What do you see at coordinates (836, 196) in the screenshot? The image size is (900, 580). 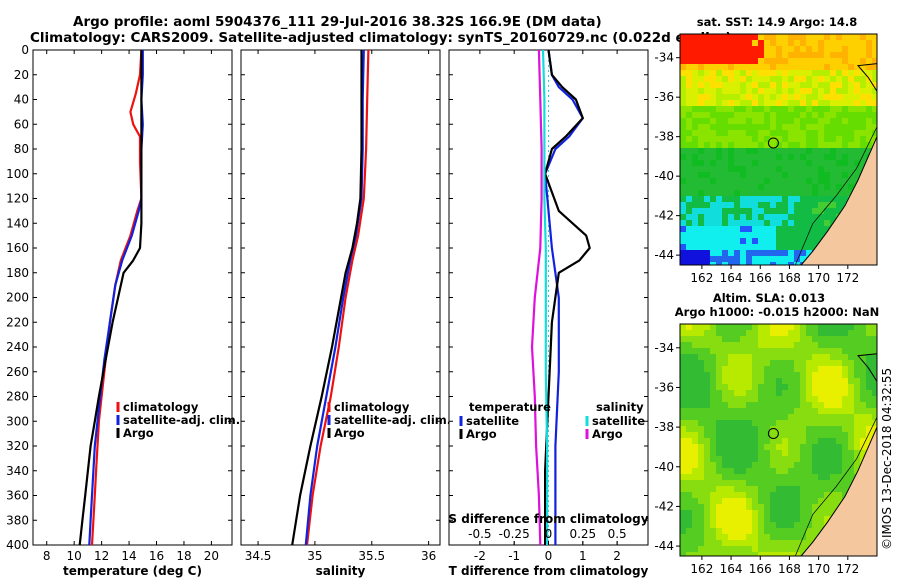 I see `sst-map-depth-contour` at bounding box center [836, 196].